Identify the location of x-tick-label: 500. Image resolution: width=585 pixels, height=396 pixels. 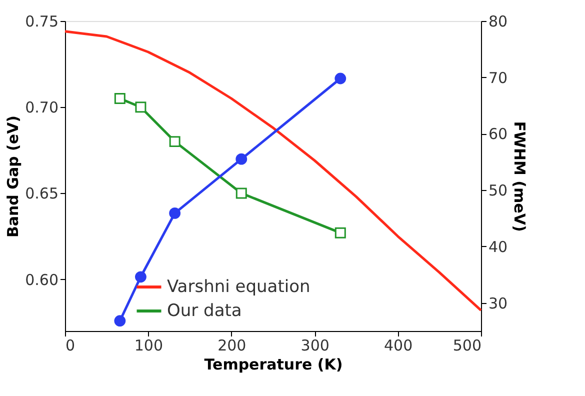
(467, 345).